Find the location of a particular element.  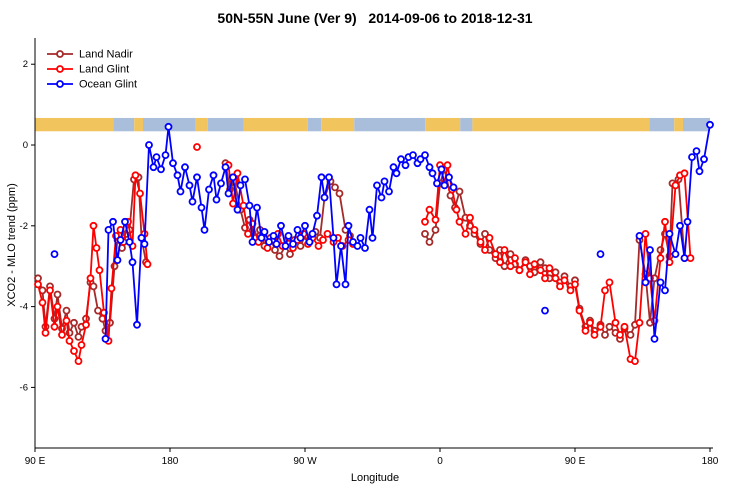

x-tick-label: 90 E is located at coordinates (575, 461).